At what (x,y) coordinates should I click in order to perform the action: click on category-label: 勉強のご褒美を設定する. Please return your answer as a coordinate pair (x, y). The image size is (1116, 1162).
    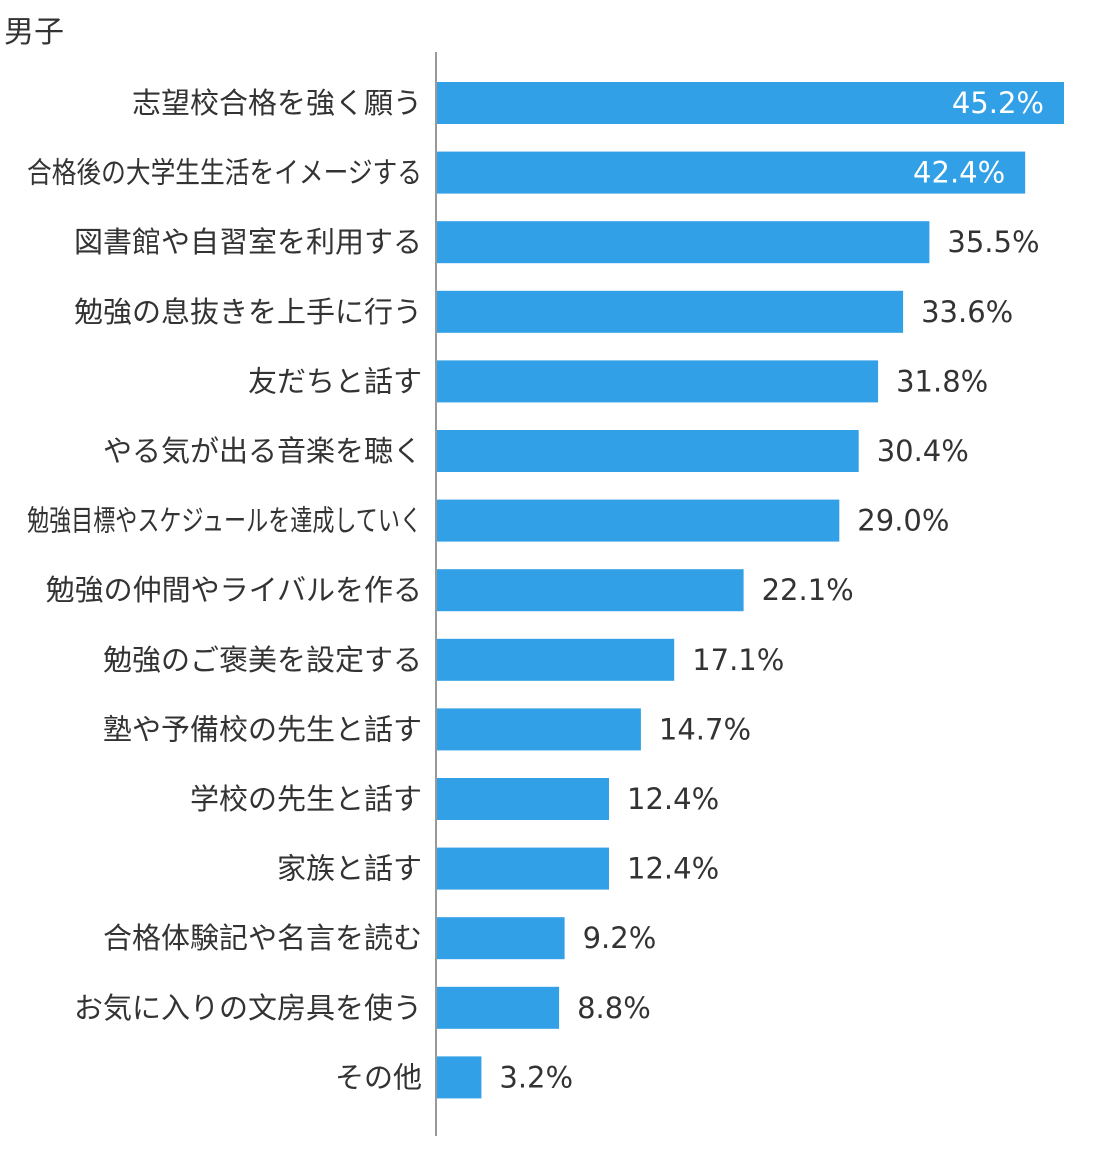
    Looking at the image, I should click on (262, 660).